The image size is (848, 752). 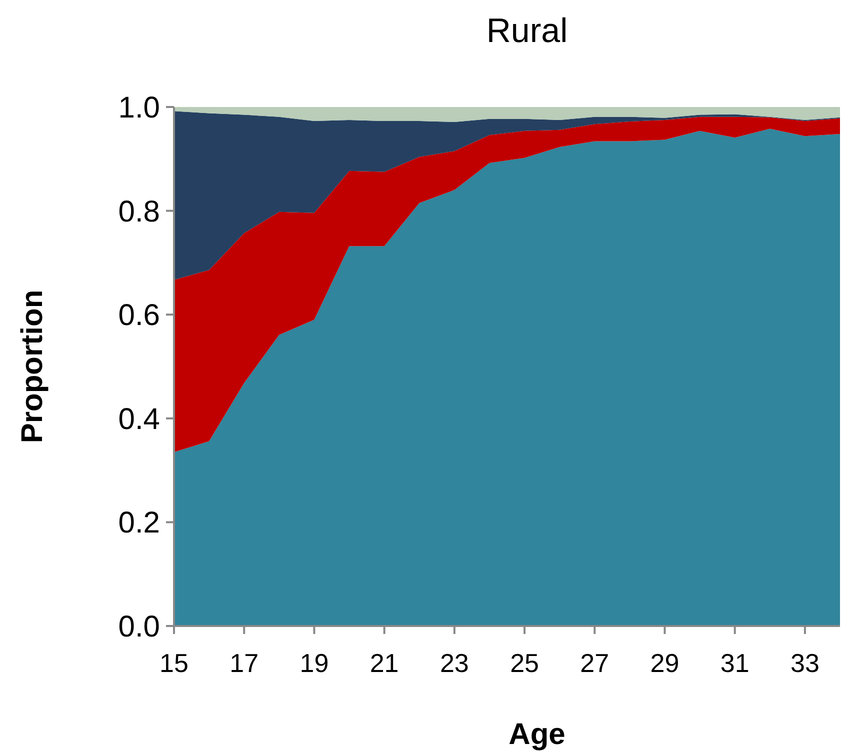 What do you see at coordinates (139, 315) in the screenshot?
I see `y-tick-label: 0.6` at bounding box center [139, 315].